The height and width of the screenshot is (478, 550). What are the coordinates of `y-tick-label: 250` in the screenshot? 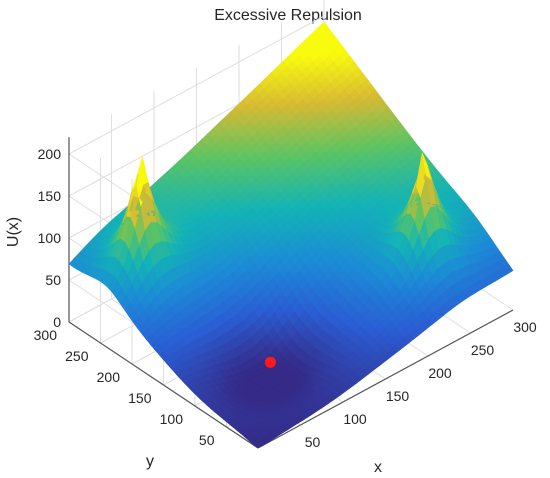 It's located at (77, 356).